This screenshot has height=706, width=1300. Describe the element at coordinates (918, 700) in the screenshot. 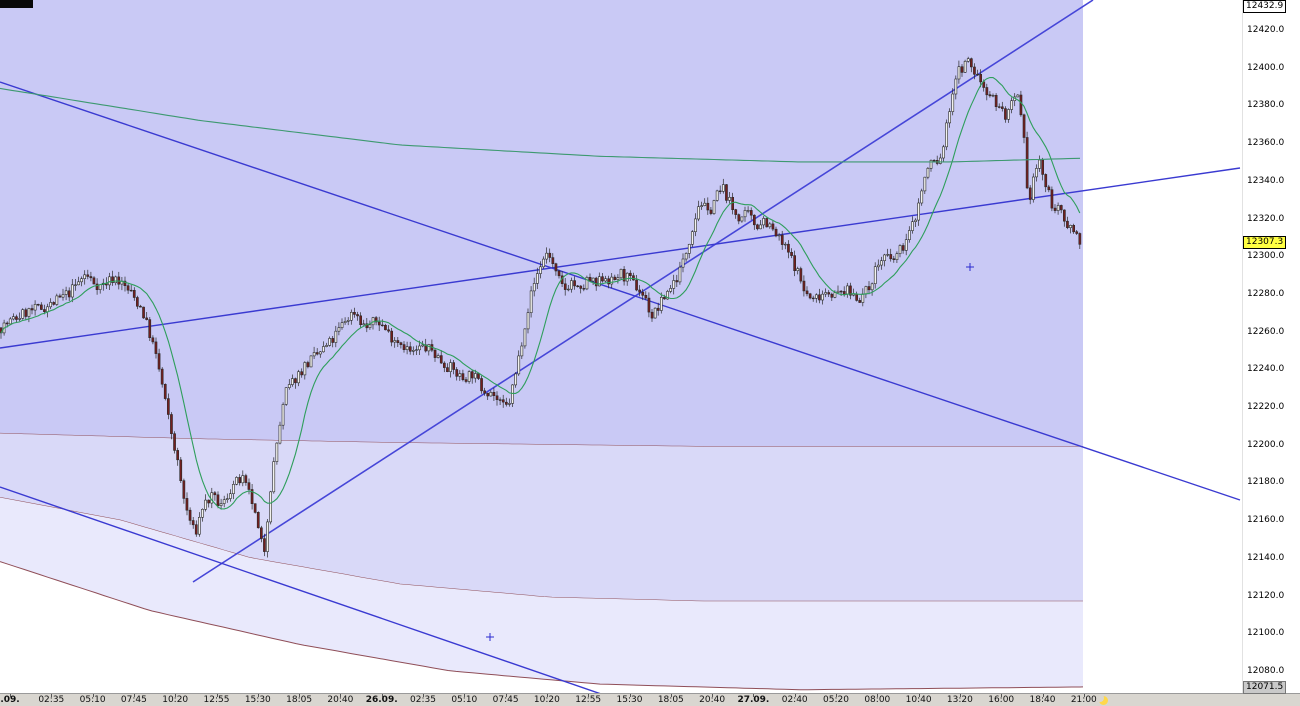

I see `x-axis-label: 10:40` at that location.